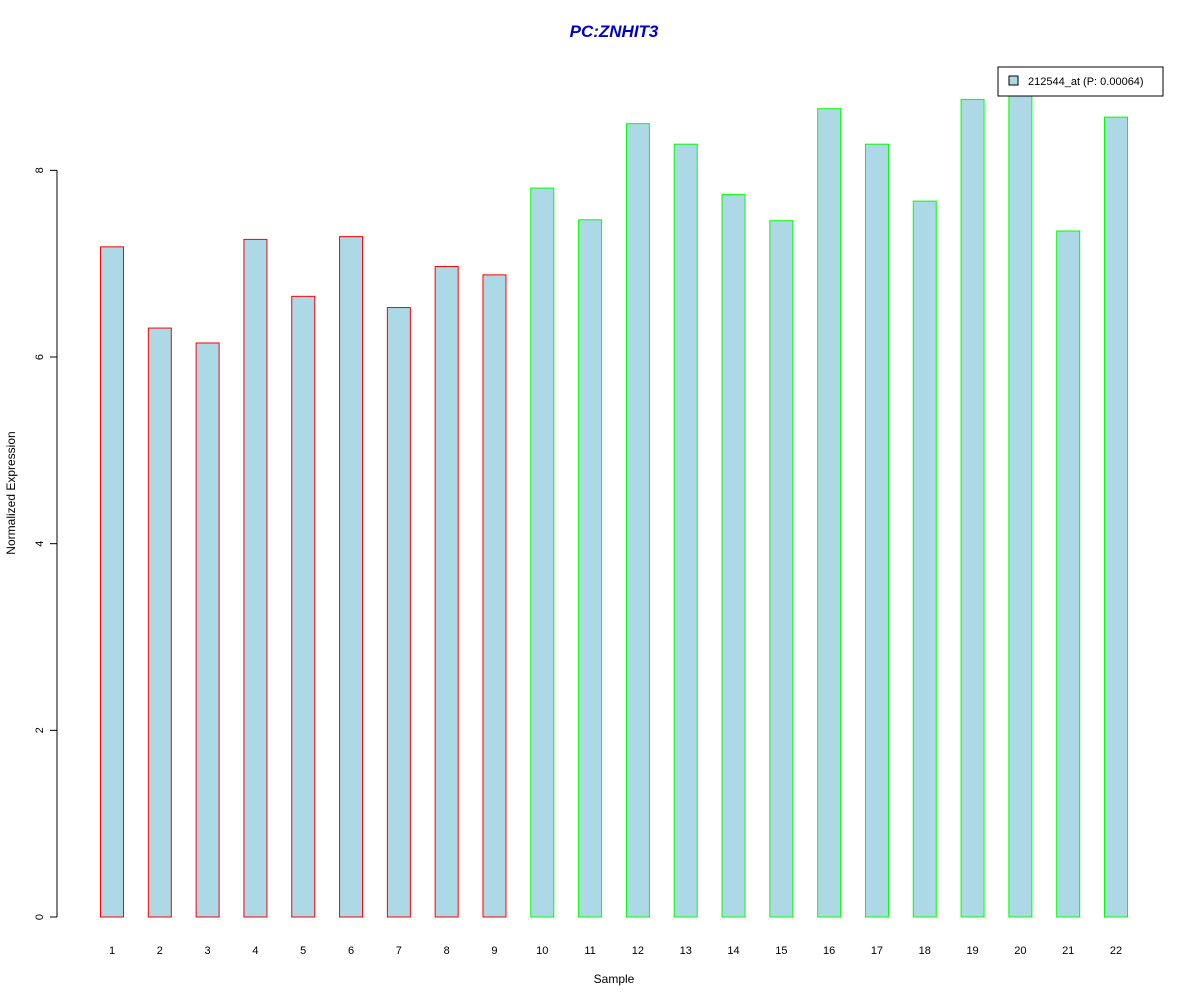  What do you see at coordinates (40, 357) in the screenshot?
I see `y-tick-label: 6` at bounding box center [40, 357].